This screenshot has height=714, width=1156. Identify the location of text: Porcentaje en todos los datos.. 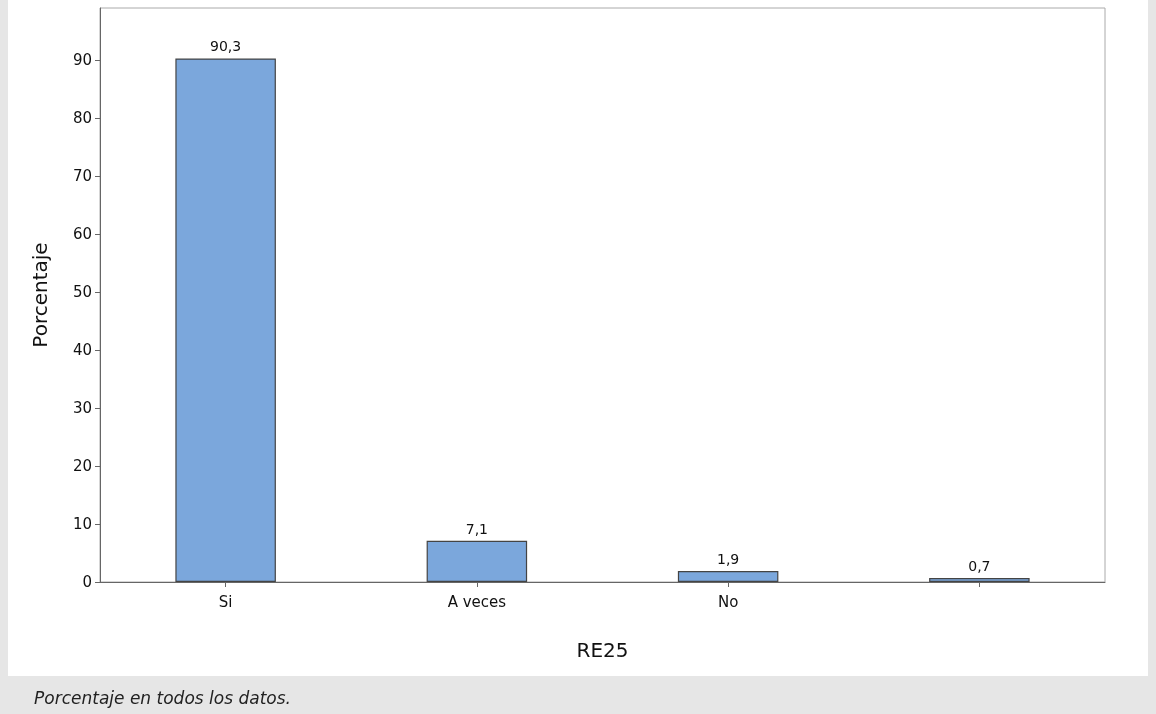
(162, 698).